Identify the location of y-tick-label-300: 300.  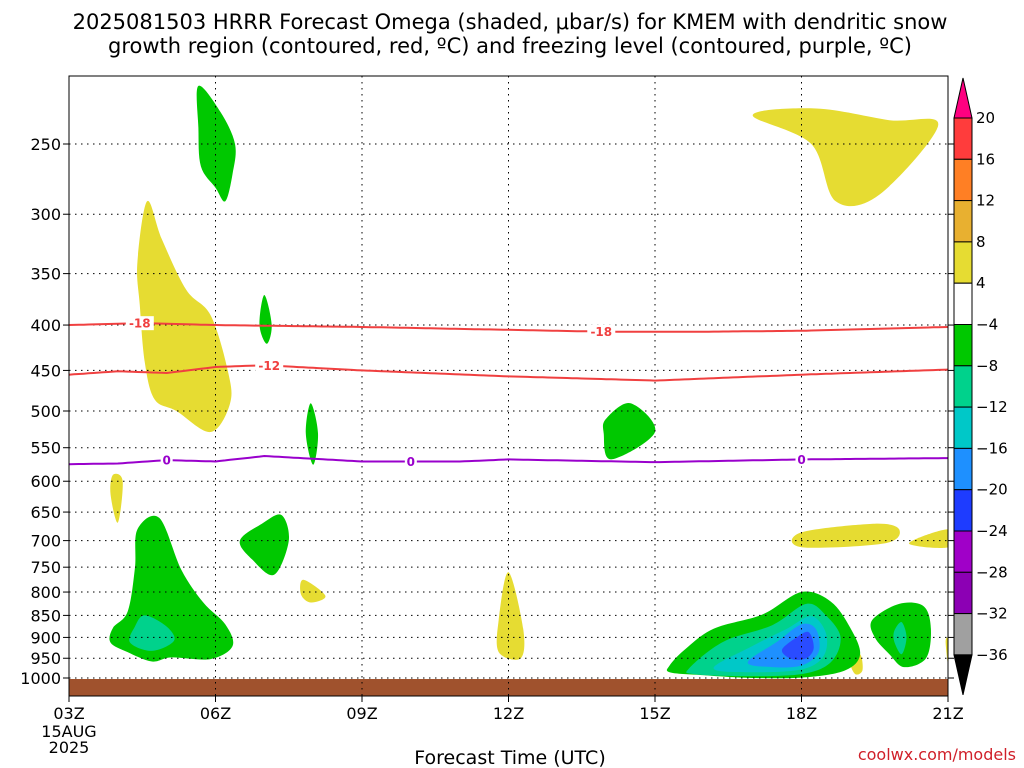
(45, 214).